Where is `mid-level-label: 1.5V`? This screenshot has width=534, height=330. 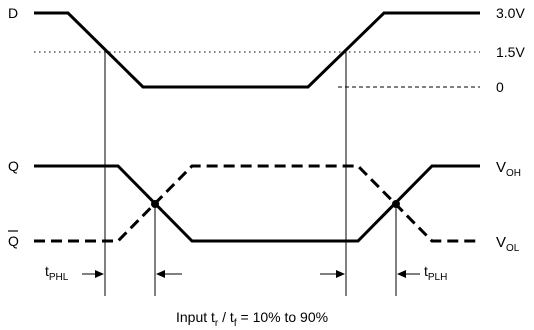 mid-level-label: 1.5V is located at coordinates (510, 52).